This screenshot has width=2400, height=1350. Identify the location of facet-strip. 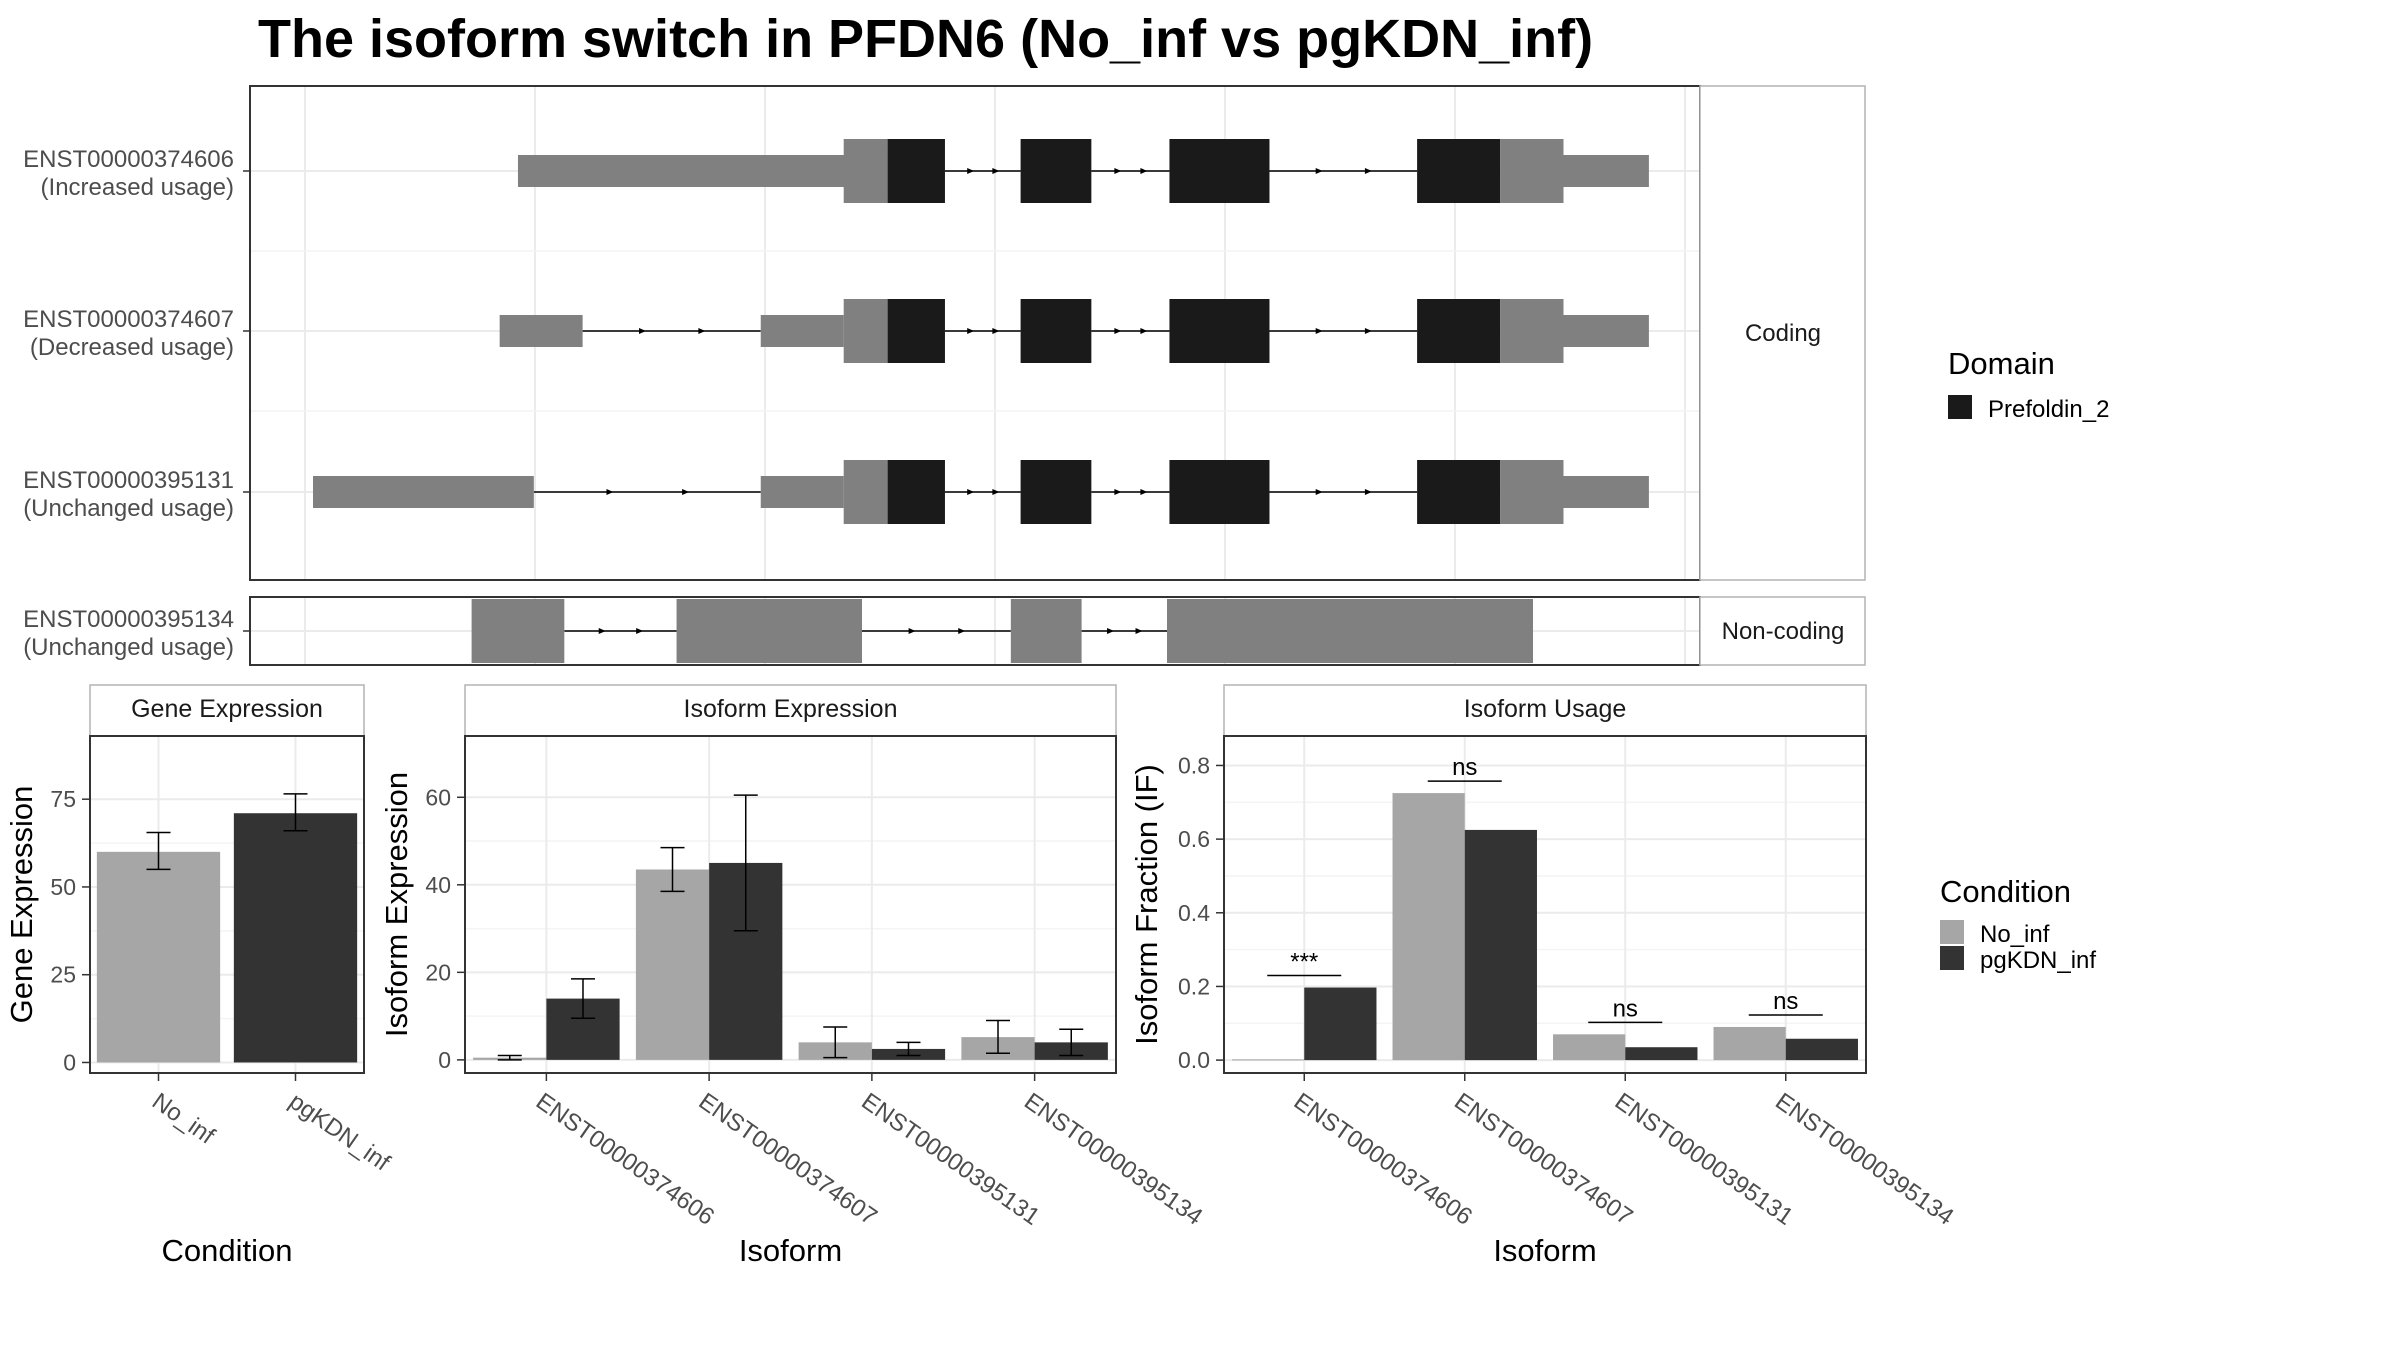
(790, 710).